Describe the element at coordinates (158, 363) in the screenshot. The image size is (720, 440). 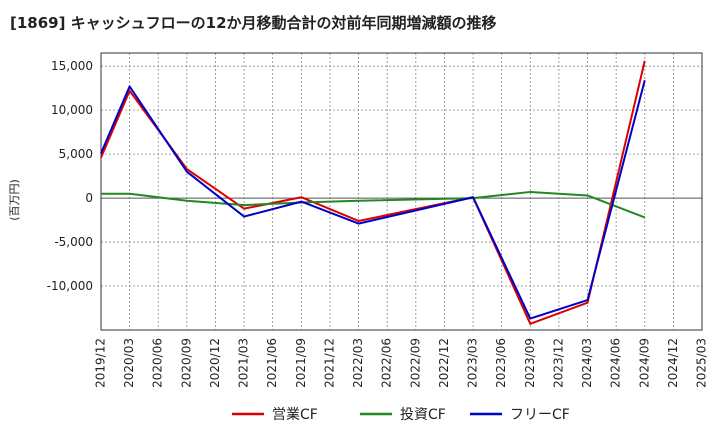
I see `x-tick-label: 2020/06` at that location.